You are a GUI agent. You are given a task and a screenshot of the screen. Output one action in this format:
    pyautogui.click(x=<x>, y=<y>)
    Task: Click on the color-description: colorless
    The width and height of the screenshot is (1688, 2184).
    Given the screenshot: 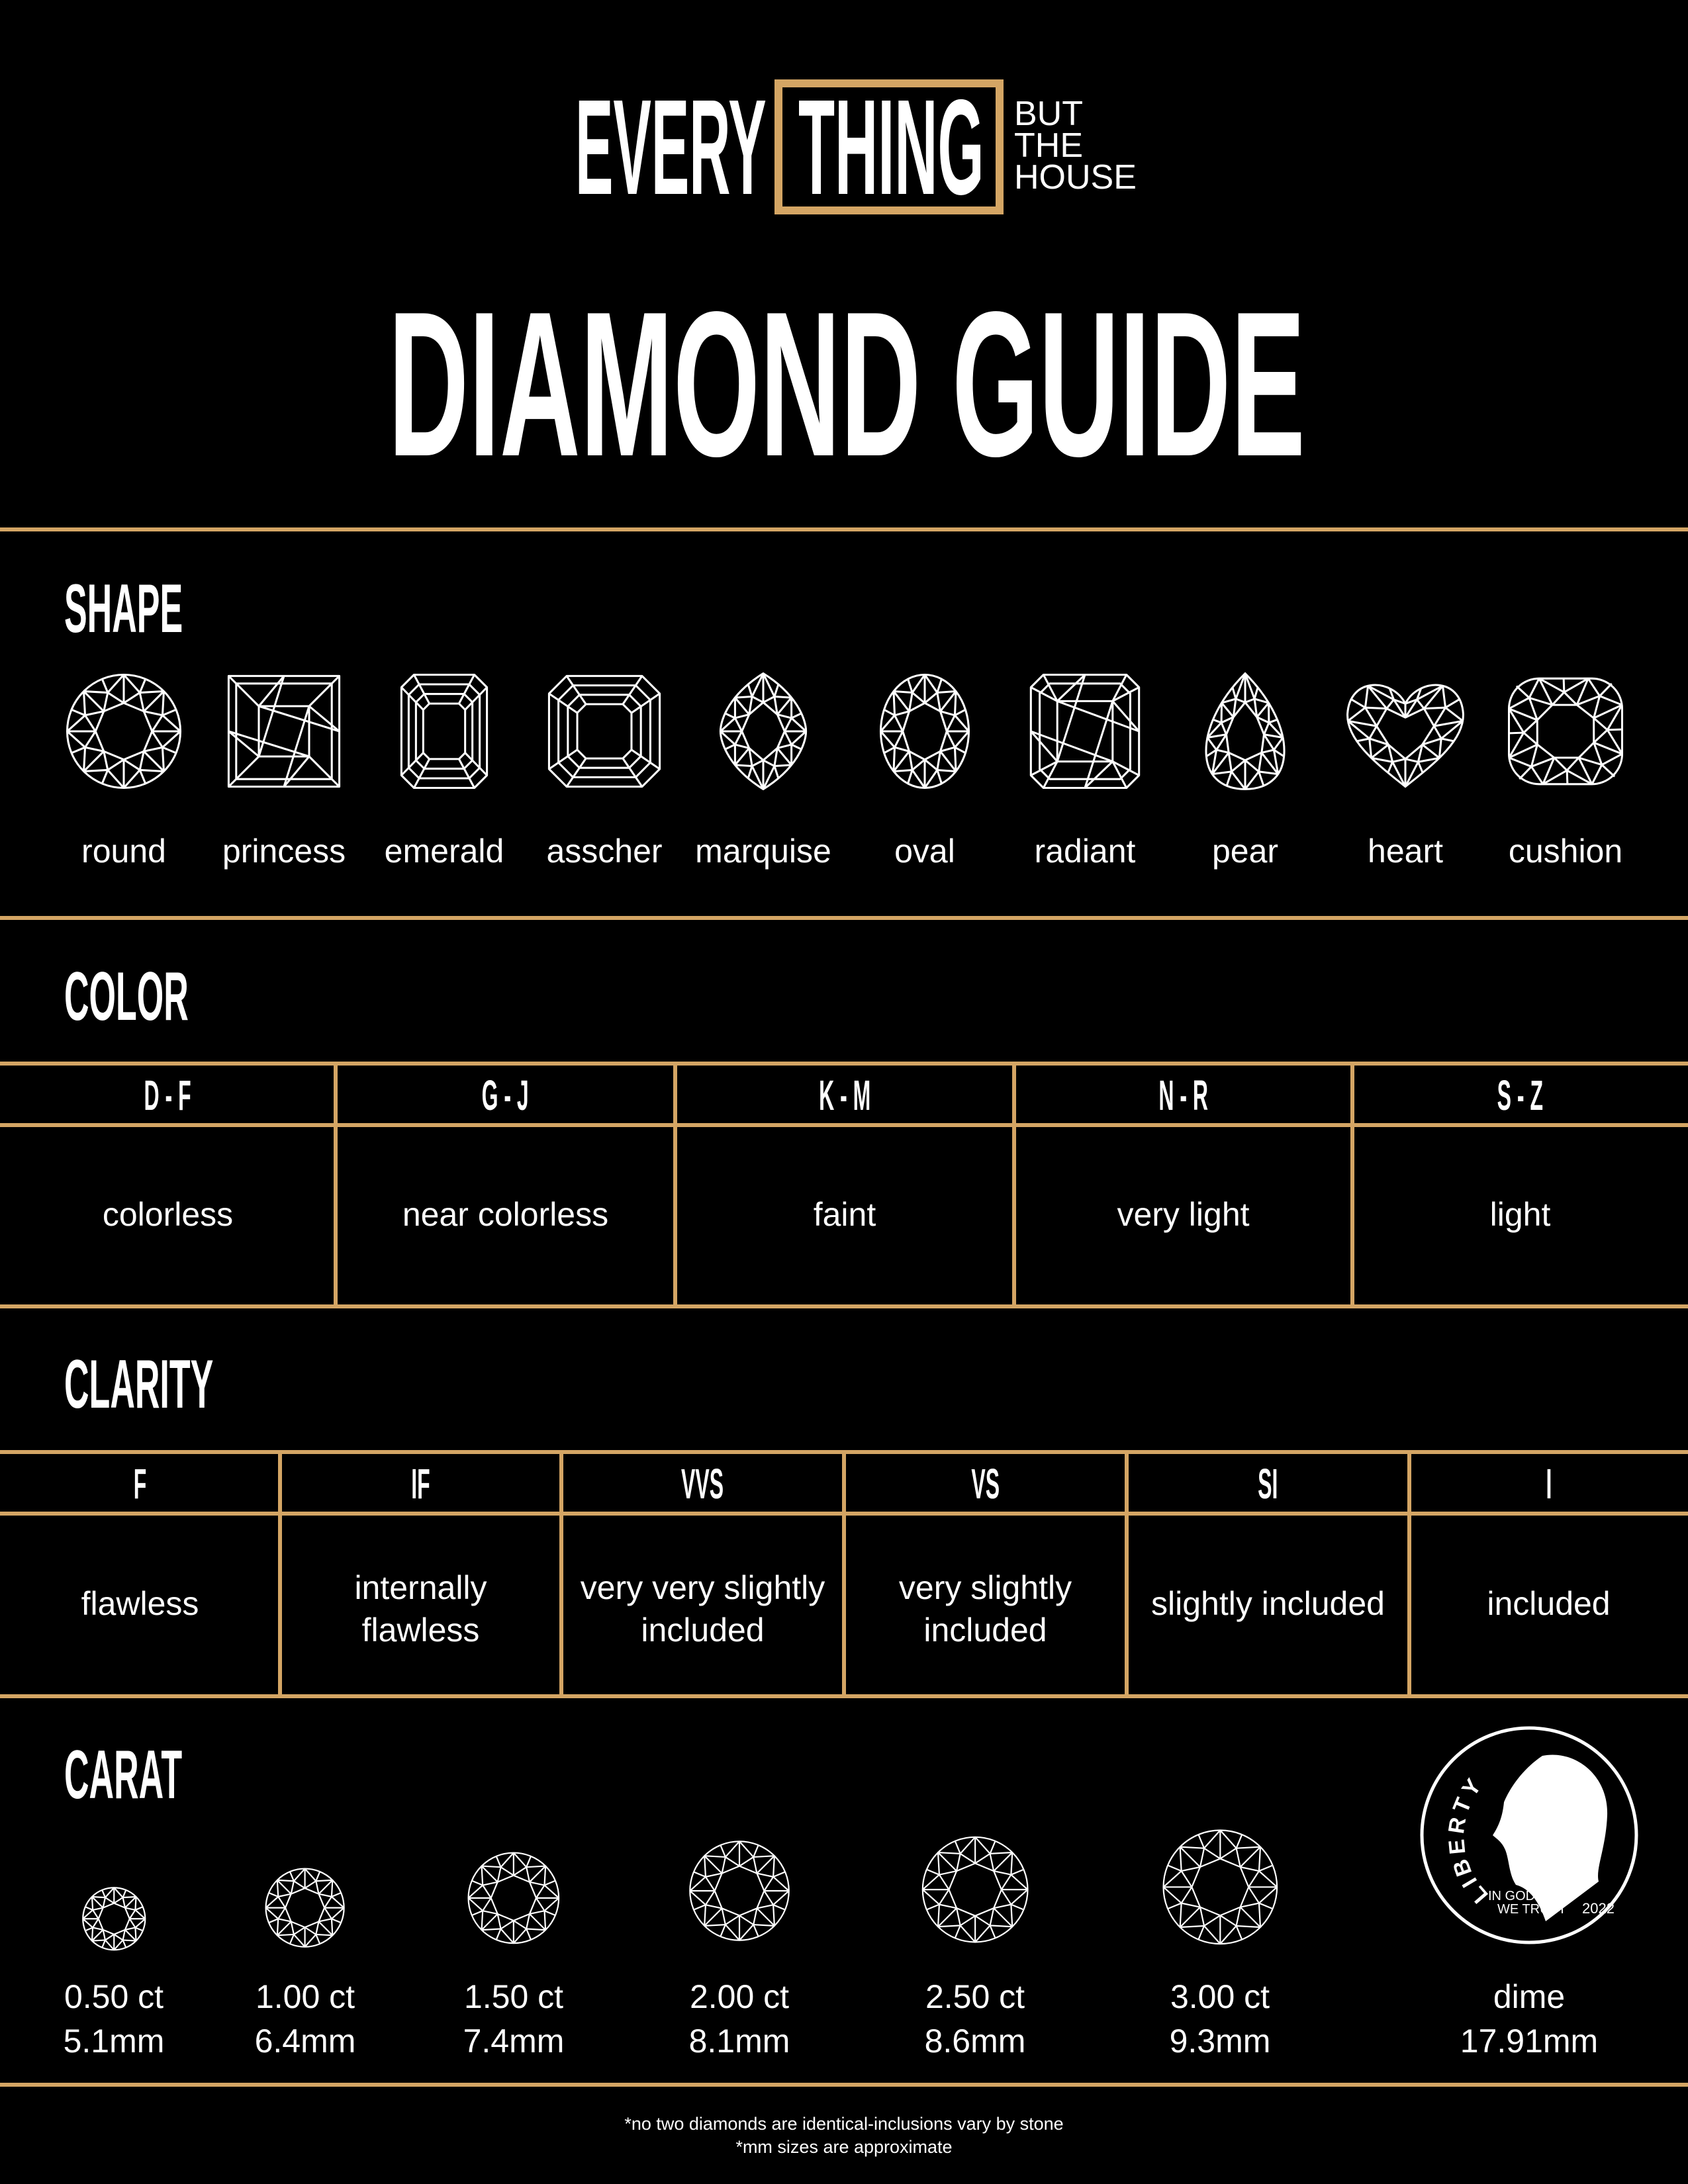 What is the action you would take?
    pyautogui.click(x=168, y=1214)
    